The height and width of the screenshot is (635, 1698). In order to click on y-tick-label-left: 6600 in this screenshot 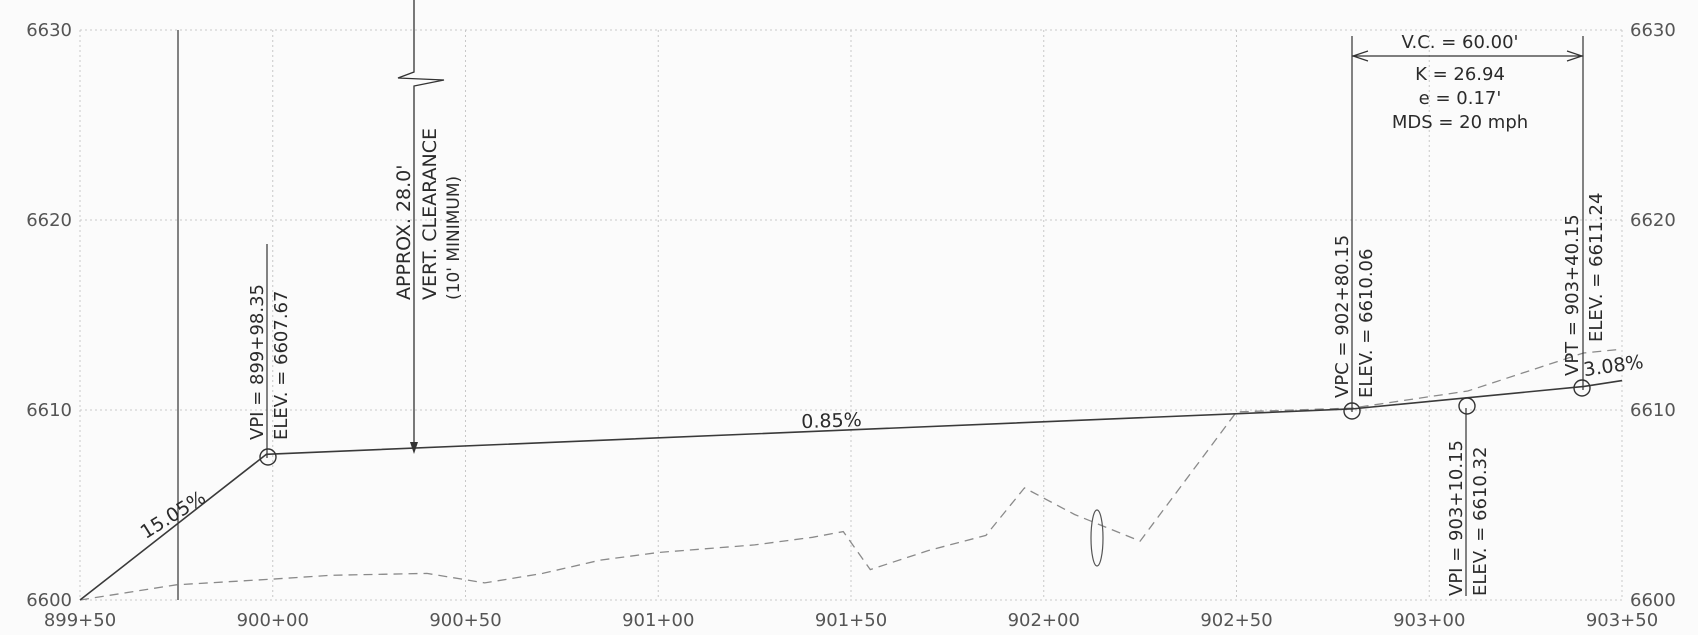, I will do `click(49, 600)`.